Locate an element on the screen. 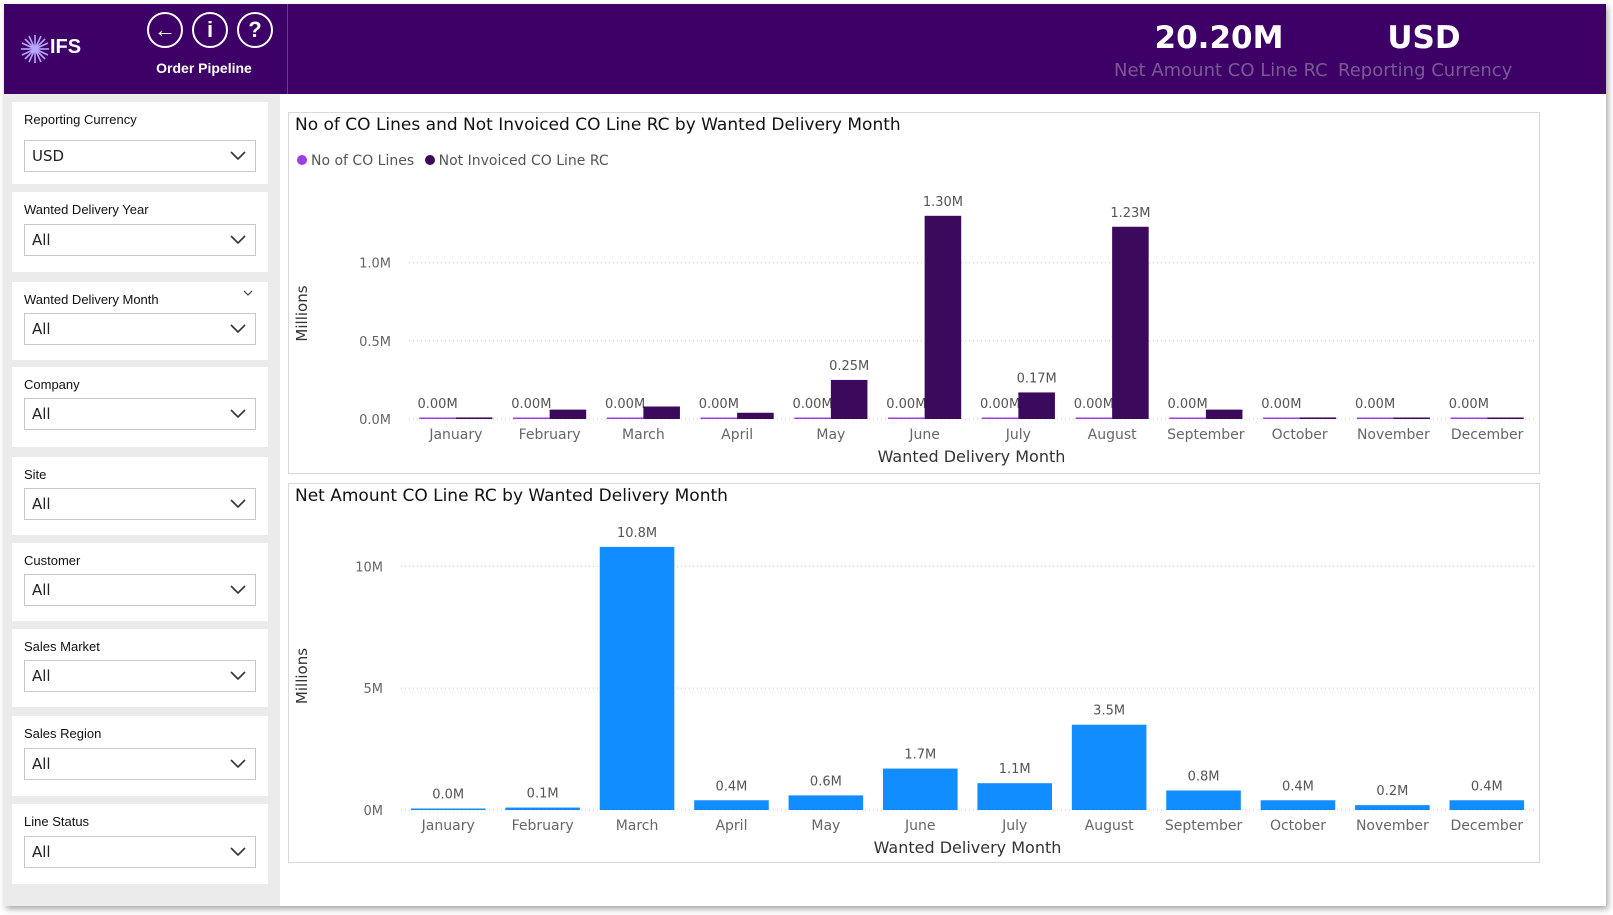 Image resolution: width=1613 pixels, height=915 pixels. x-tick-label: December is located at coordinates (1486, 826).